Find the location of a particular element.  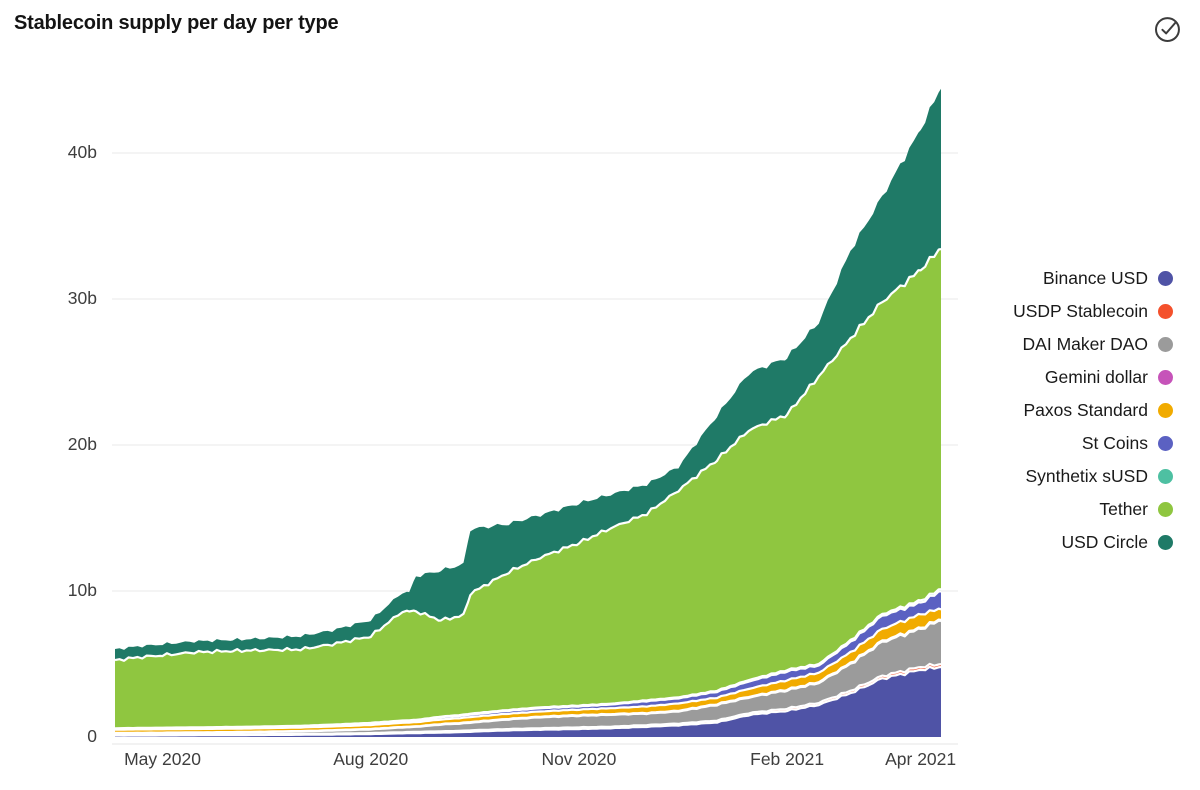

x-tick-nov-2020: Nov 2020 is located at coordinates (579, 759).